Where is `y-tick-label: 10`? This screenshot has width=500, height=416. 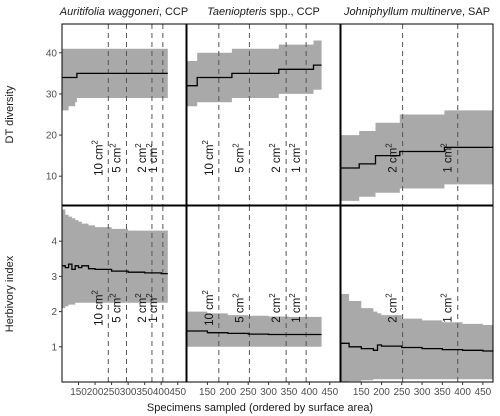 y-tick-label: 10 is located at coordinates (52, 177).